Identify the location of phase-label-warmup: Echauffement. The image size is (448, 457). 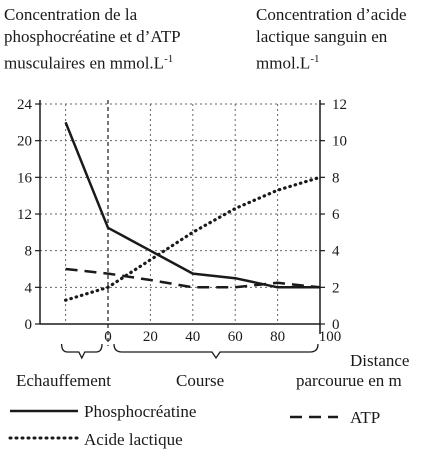
(63, 380).